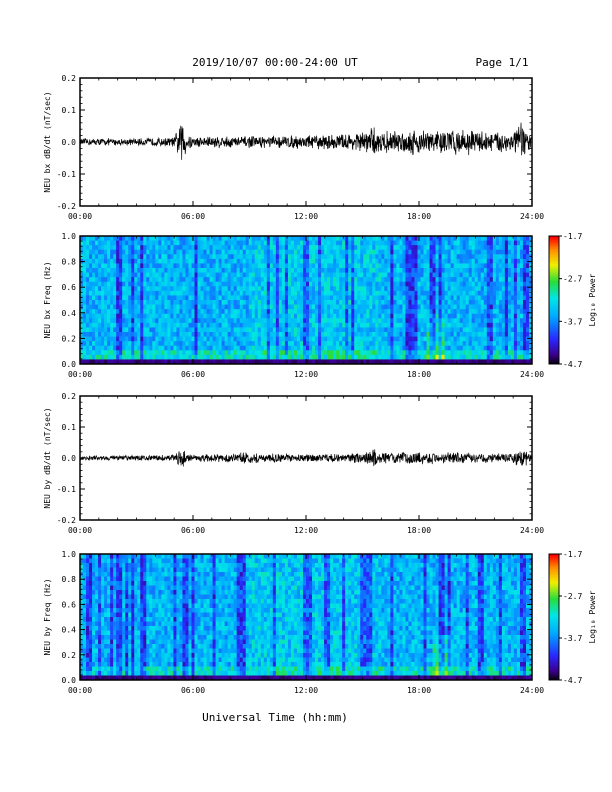 Image resolution: width=612 pixels, height=792 pixels. What do you see at coordinates (275, 62) in the screenshot?
I see `figure-title: 2019/10/07 00:00-24:00 UT` at bounding box center [275, 62].